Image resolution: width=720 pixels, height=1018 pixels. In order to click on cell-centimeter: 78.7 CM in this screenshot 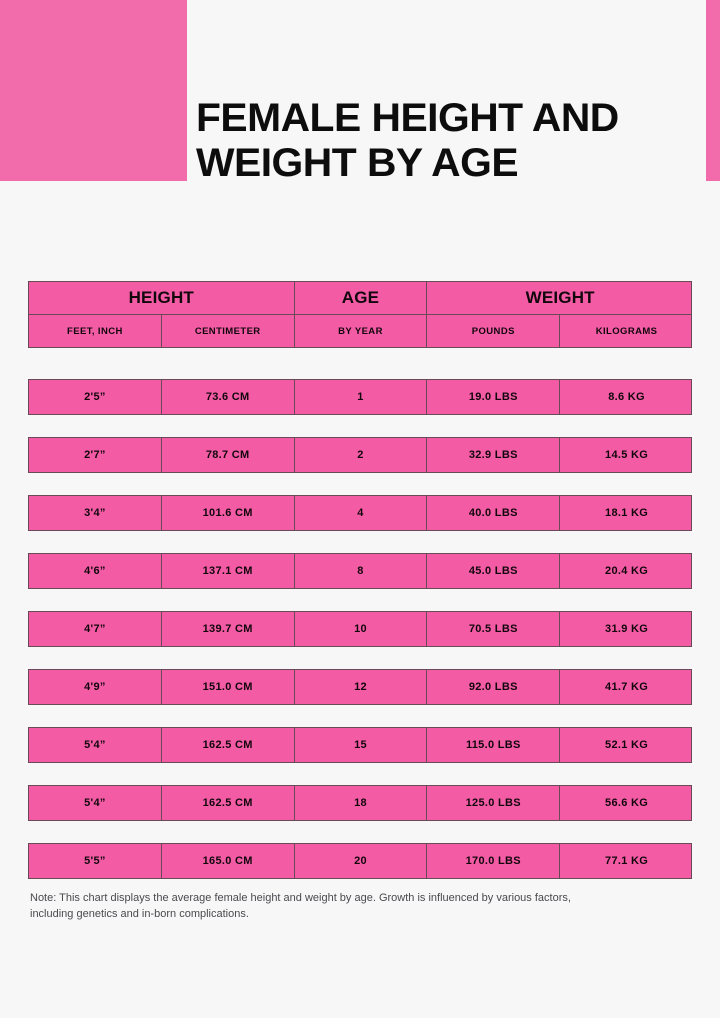, I will do `click(228, 455)`.